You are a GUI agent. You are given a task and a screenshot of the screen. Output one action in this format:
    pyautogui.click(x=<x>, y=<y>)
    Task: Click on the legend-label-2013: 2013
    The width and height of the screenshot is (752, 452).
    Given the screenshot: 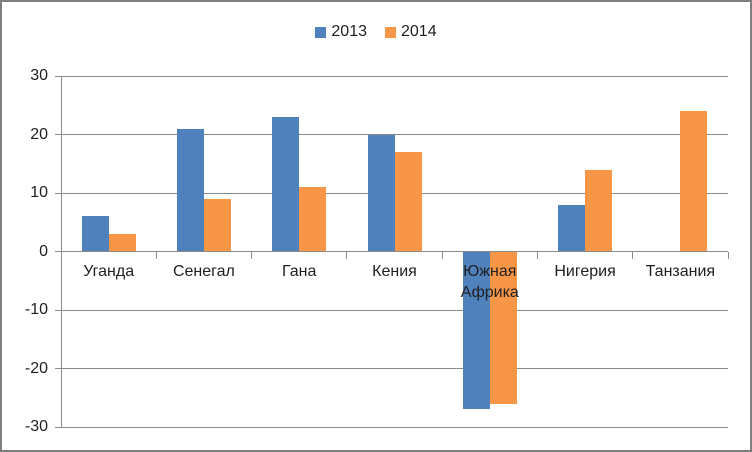 What is the action you would take?
    pyautogui.click(x=349, y=31)
    